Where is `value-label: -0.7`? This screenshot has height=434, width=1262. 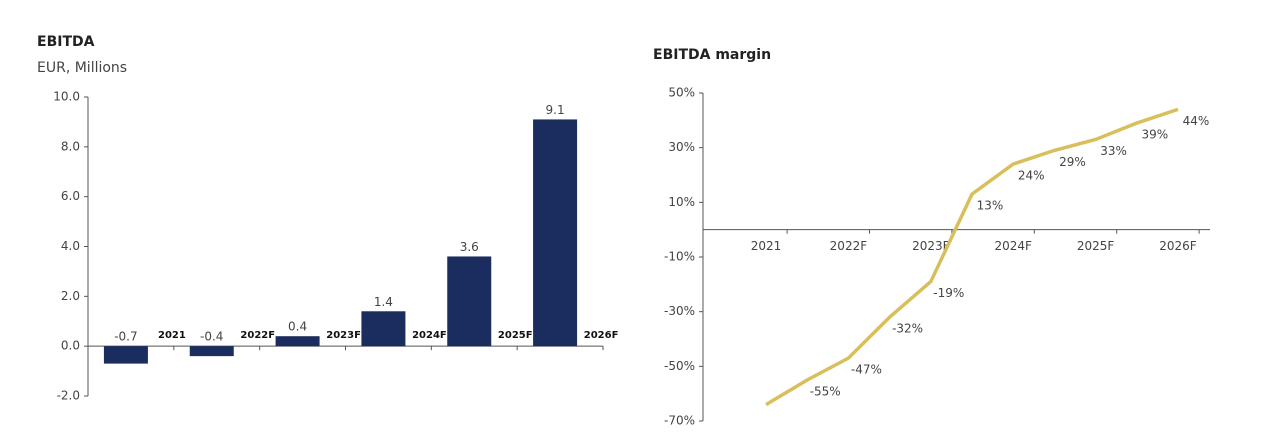 value-label: -0.7 is located at coordinates (125, 337).